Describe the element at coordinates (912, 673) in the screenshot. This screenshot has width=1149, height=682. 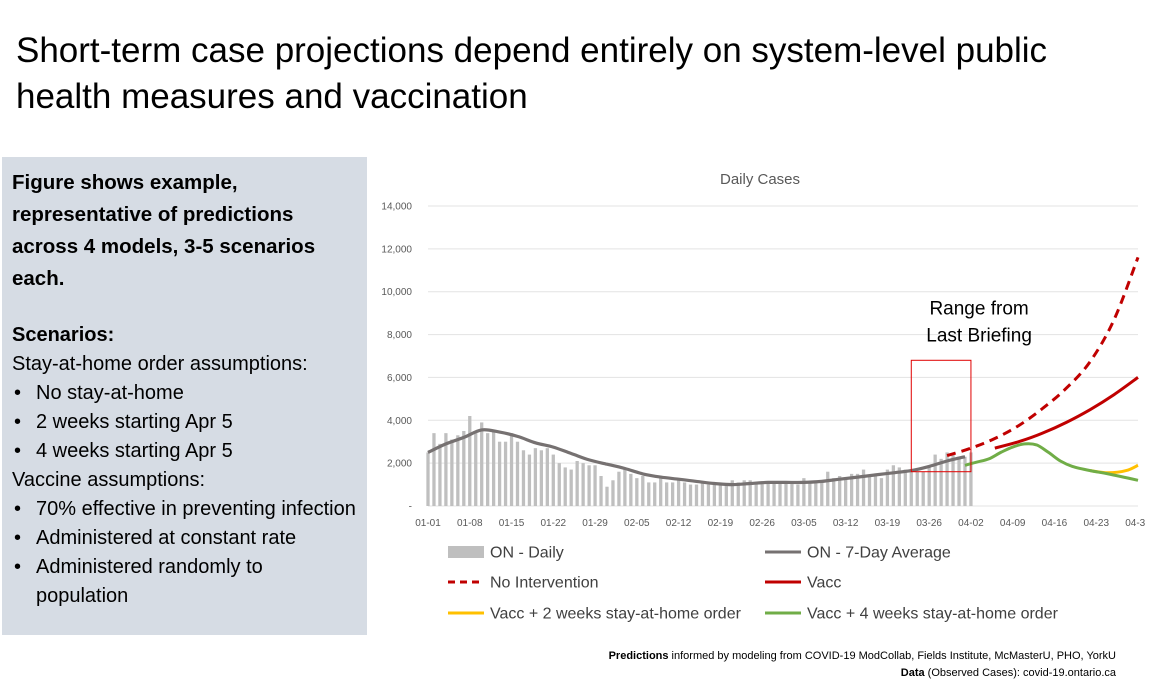
I see `footer-data-label: Data` at that location.